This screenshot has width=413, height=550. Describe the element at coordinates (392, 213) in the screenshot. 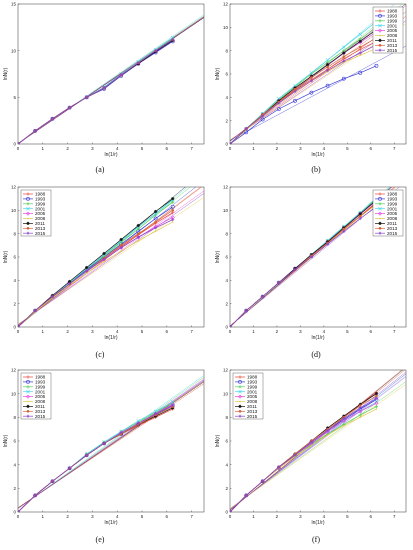

I see `legend-label: 2005` at that location.